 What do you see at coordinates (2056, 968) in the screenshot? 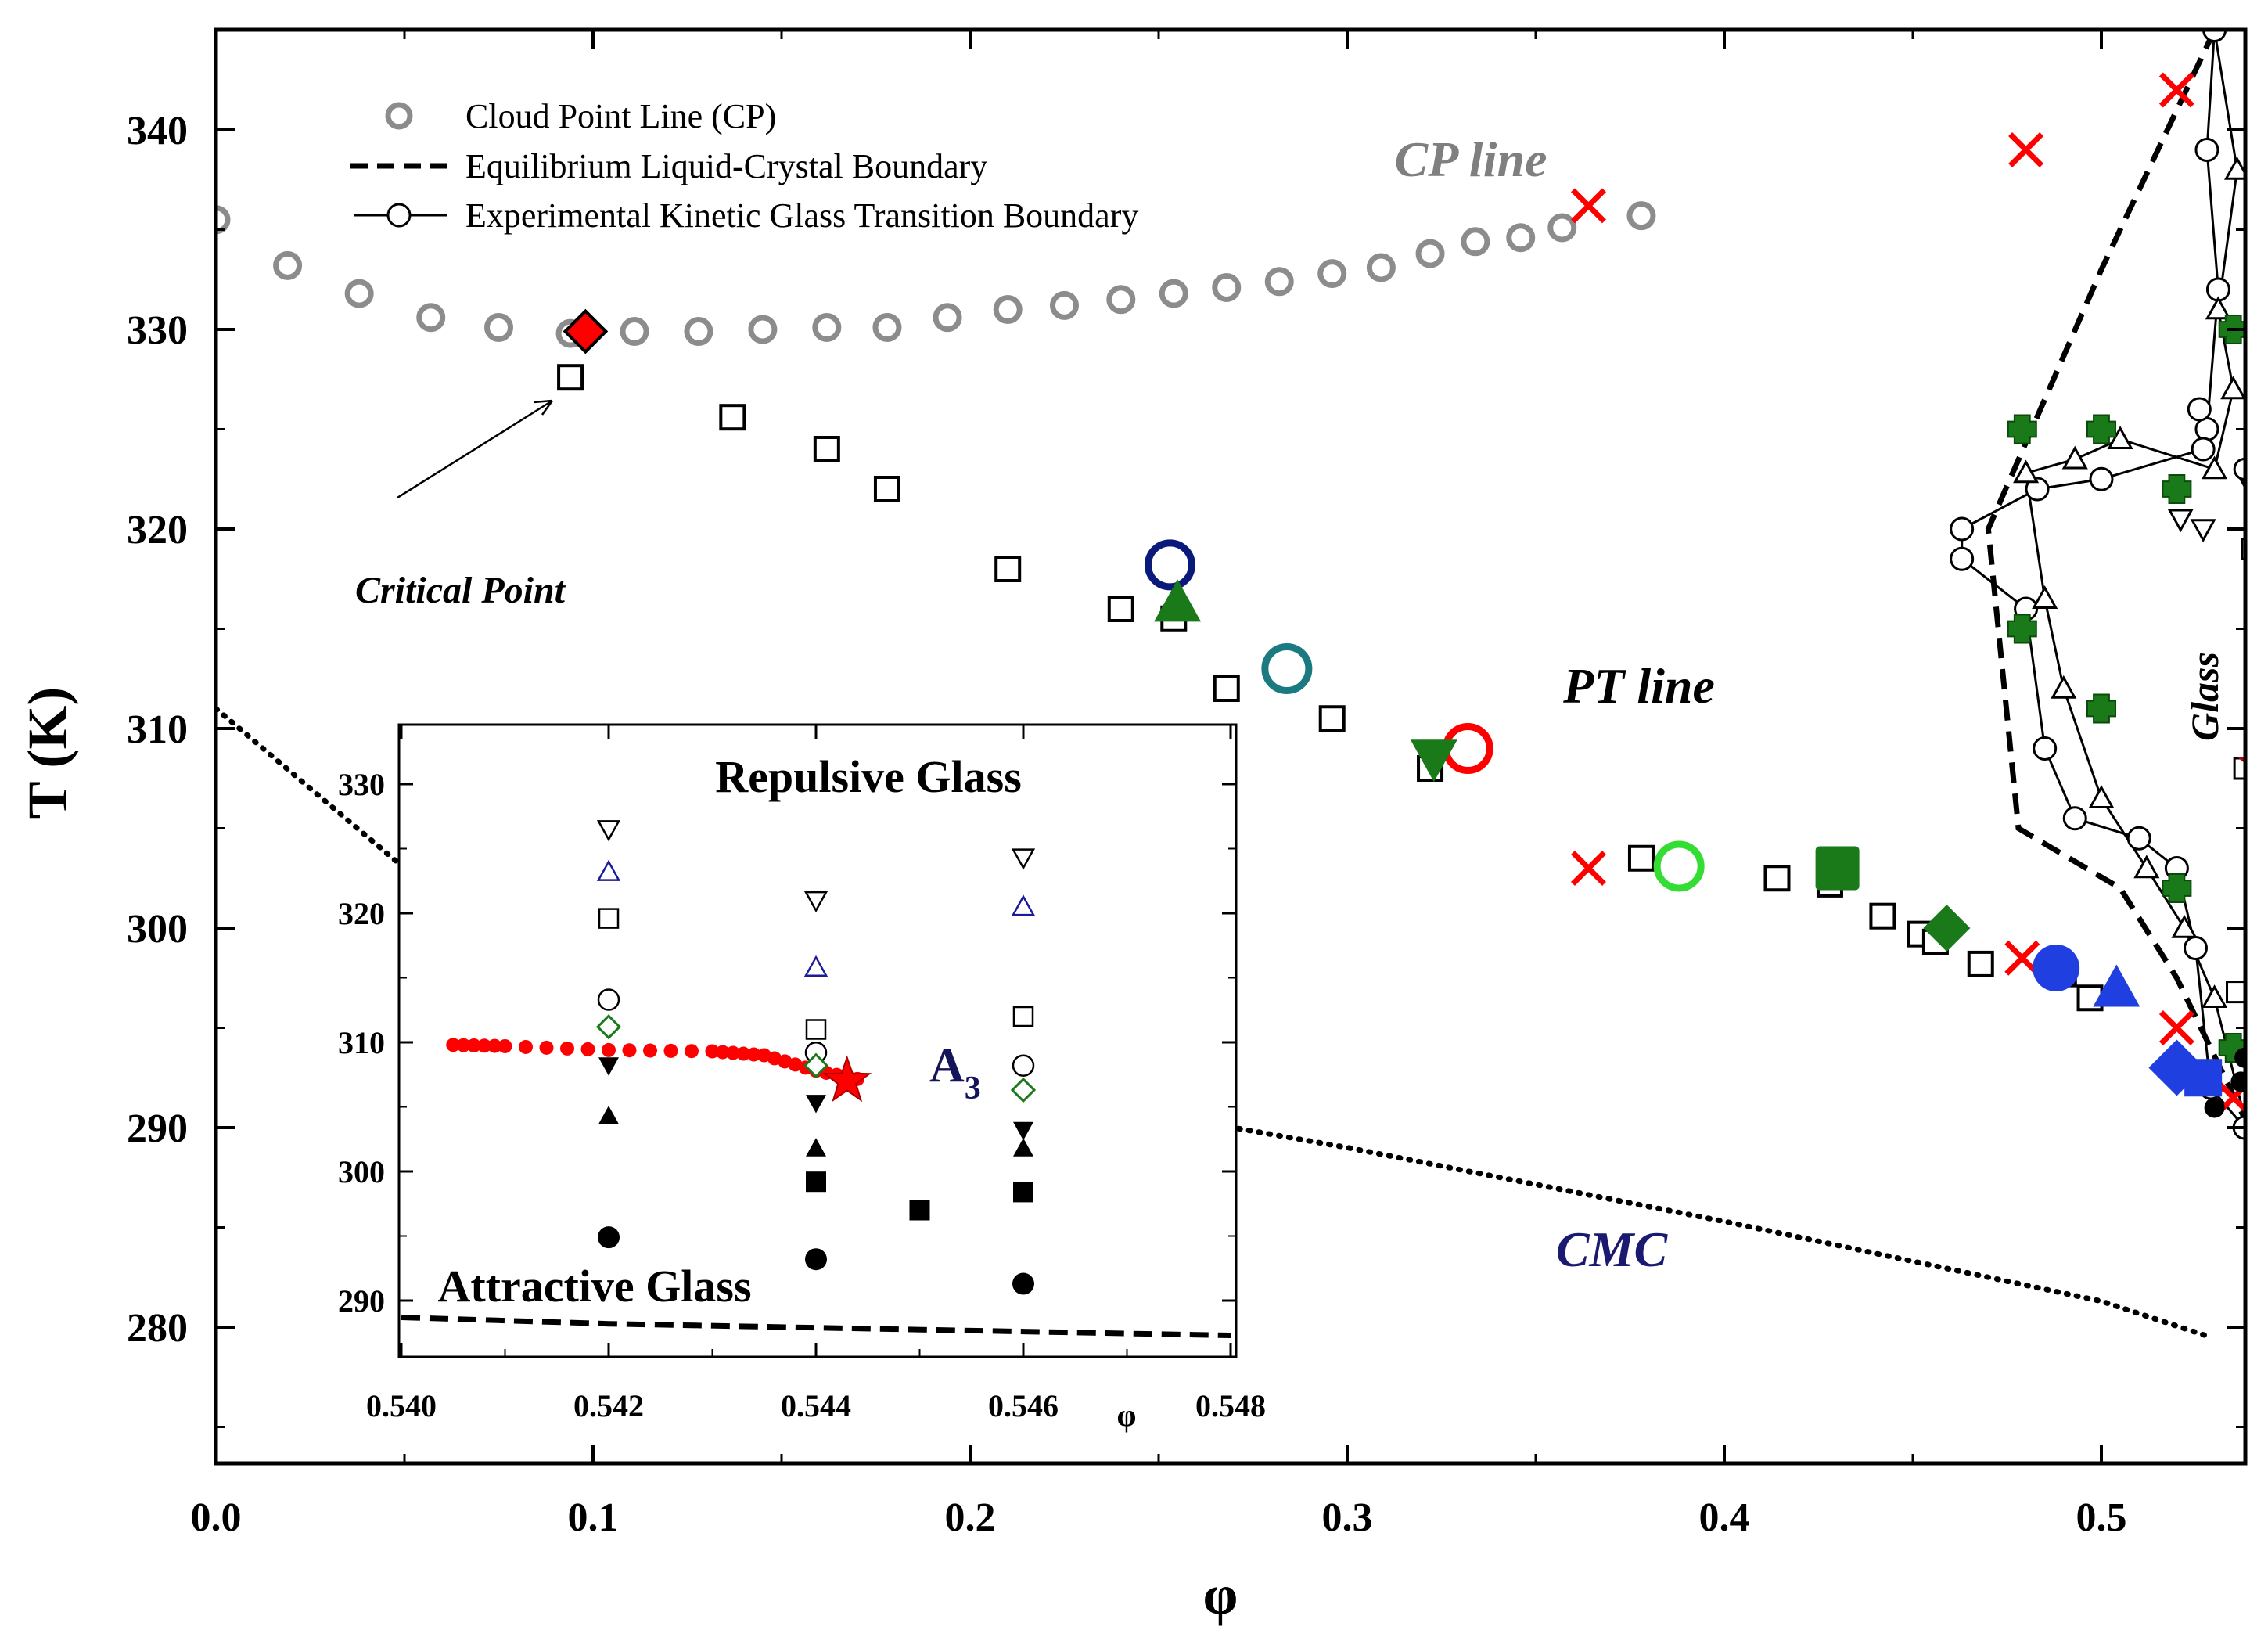
I see `blue-circle-marker` at bounding box center [2056, 968].